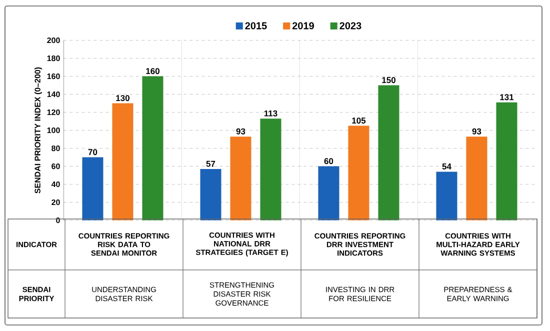 This screenshot has height=331, width=550. Describe the element at coordinates (359, 121) in the screenshot. I see `data-label: 105` at that location.